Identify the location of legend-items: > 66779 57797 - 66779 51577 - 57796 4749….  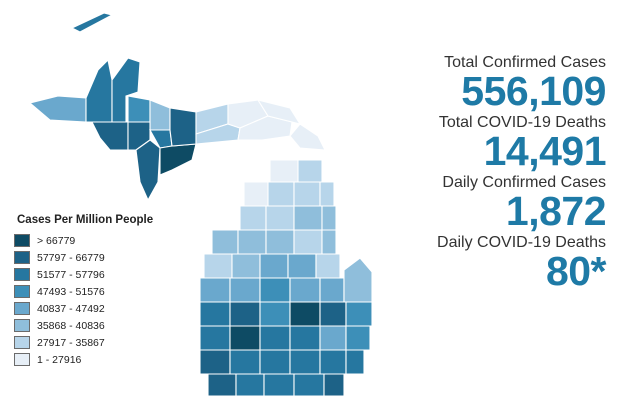
(99, 300).